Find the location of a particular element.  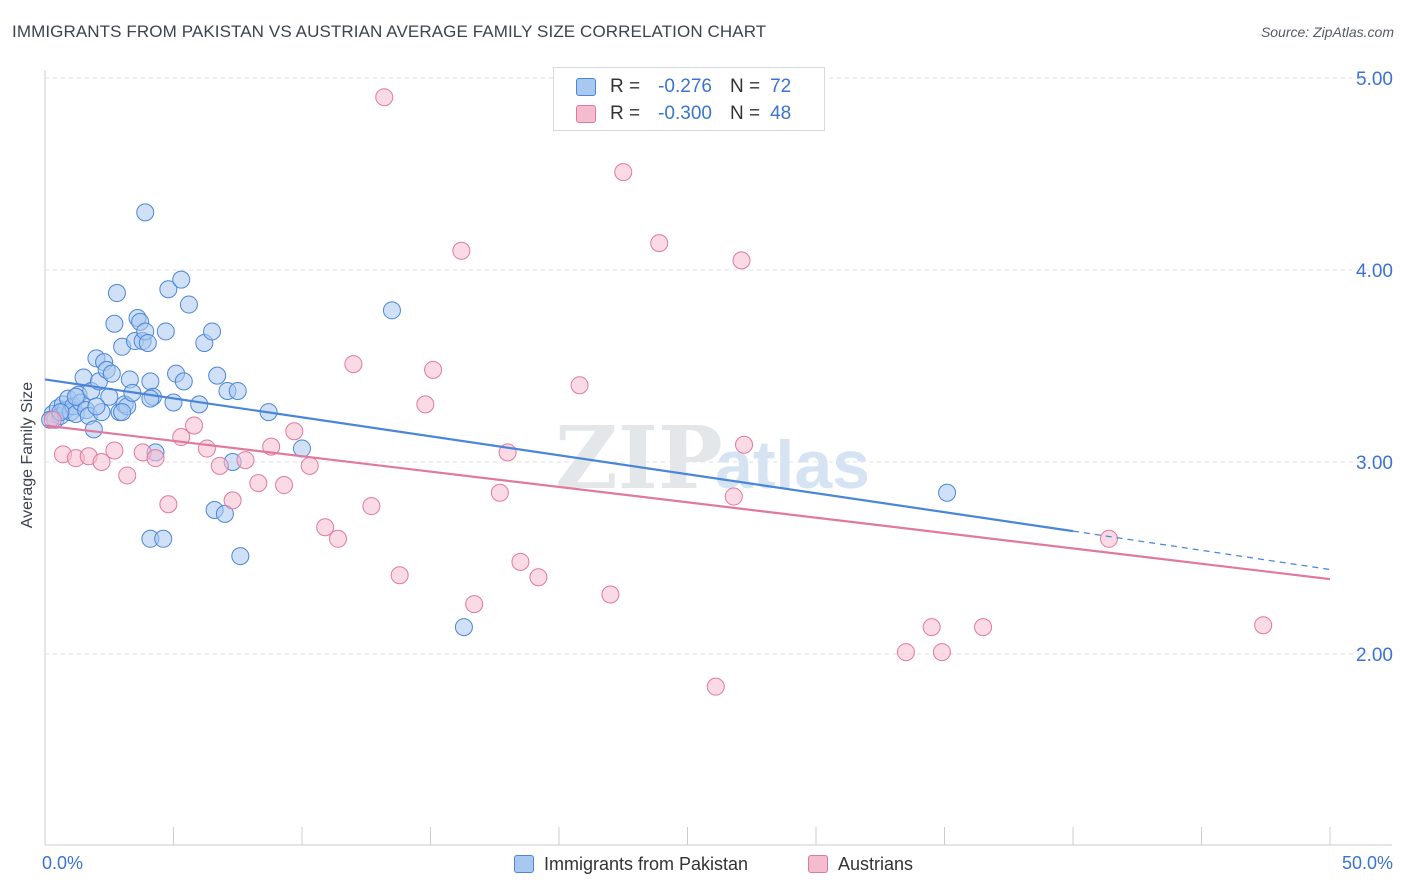

y-axis-label: Average Family Size is located at coordinates (27, 455).